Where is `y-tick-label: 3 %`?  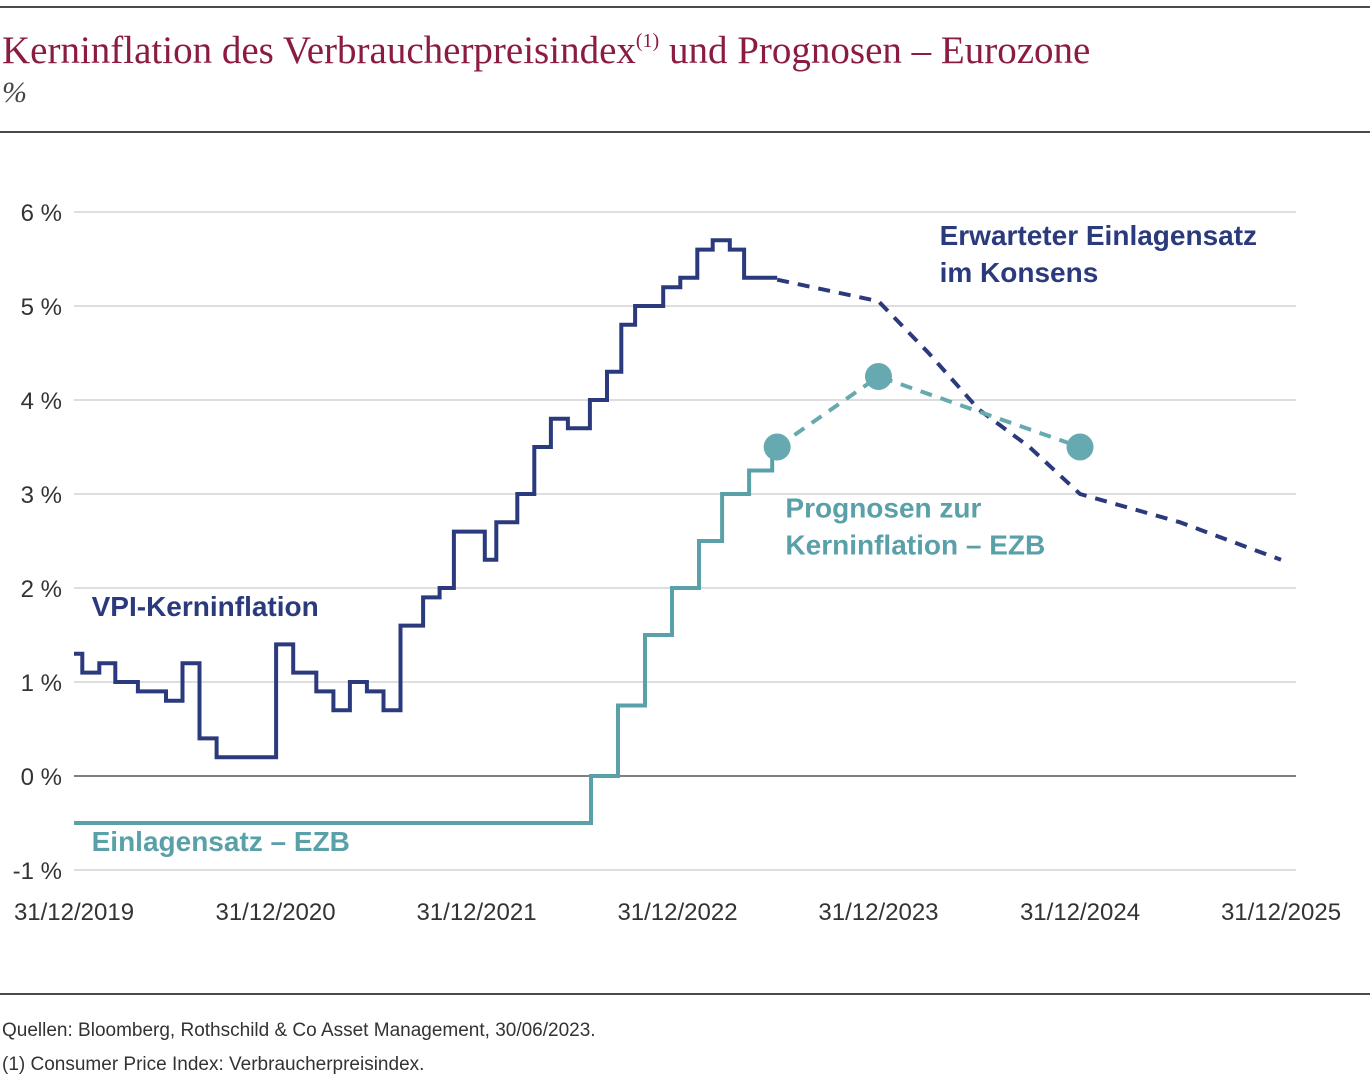 y-tick-label: 3 % is located at coordinates (41, 495).